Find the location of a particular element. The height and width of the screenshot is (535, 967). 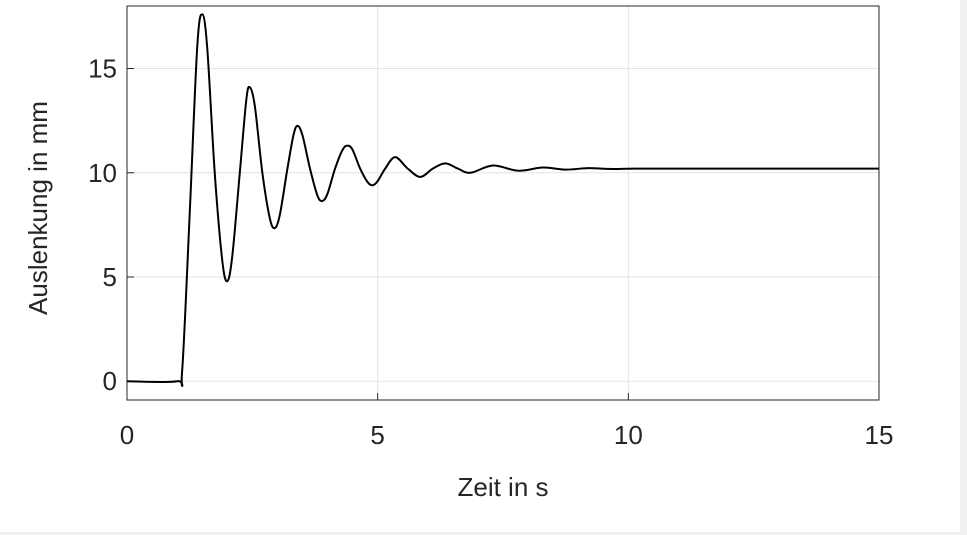

y-tick-label: 5 is located at coordinates (110, 277).